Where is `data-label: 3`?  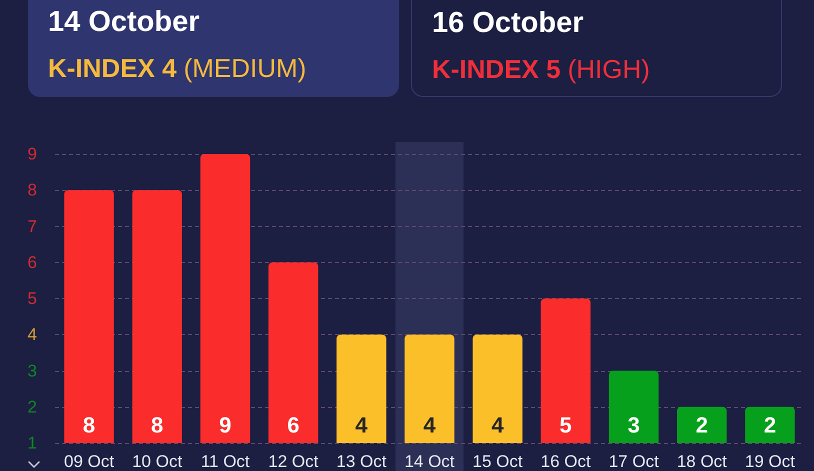 data-label: 3 is located at coordinates (634, 425).